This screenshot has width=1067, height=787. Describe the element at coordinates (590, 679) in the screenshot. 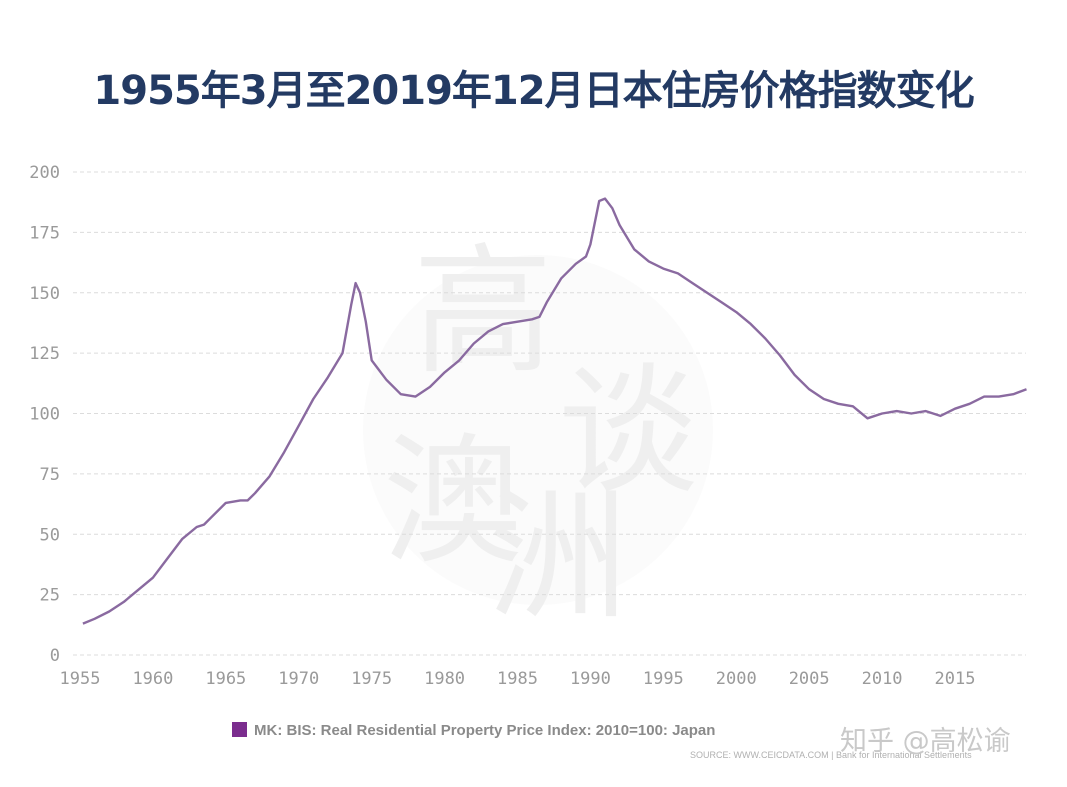

I see `x-tick-label: 1990` at that location.